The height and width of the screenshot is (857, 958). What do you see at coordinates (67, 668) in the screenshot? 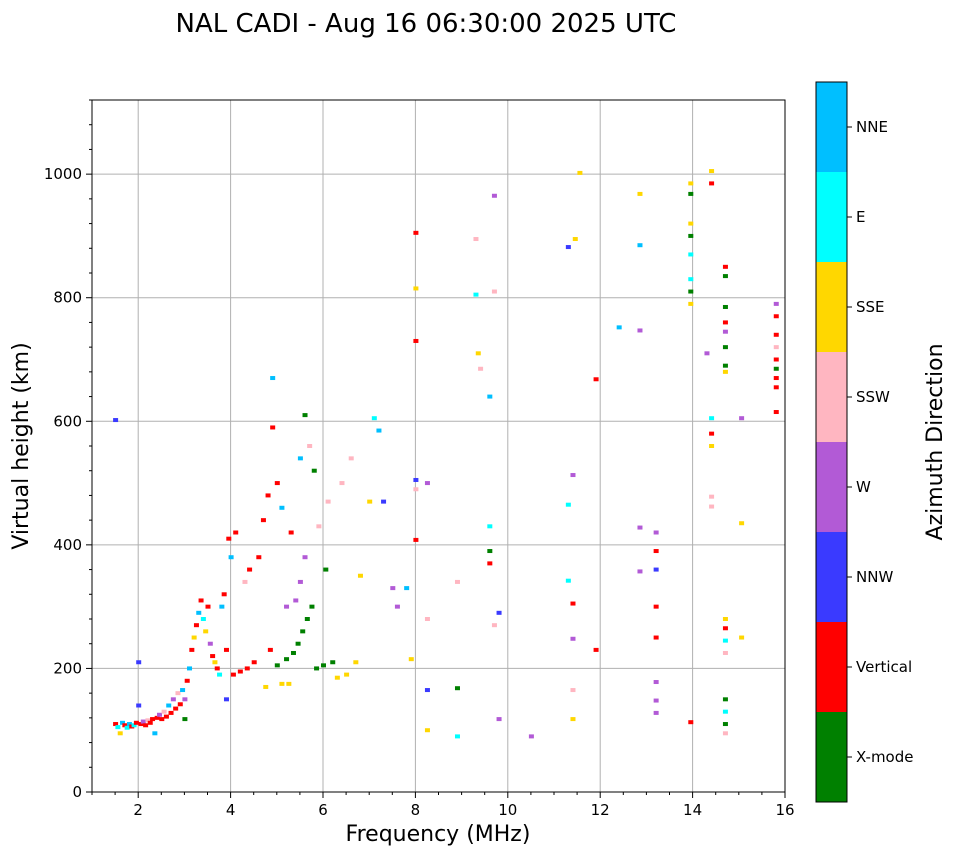
I see `y-tick-label: 200` at bounding box center [67, 668].